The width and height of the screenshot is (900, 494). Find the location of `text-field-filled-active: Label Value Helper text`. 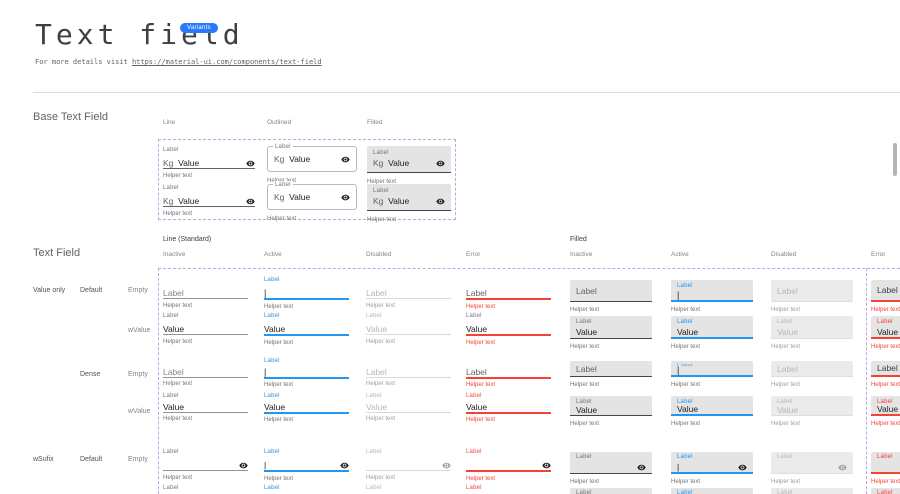

text-field-filled-active: Label Value Helper text is located at coordinates (712, 333).